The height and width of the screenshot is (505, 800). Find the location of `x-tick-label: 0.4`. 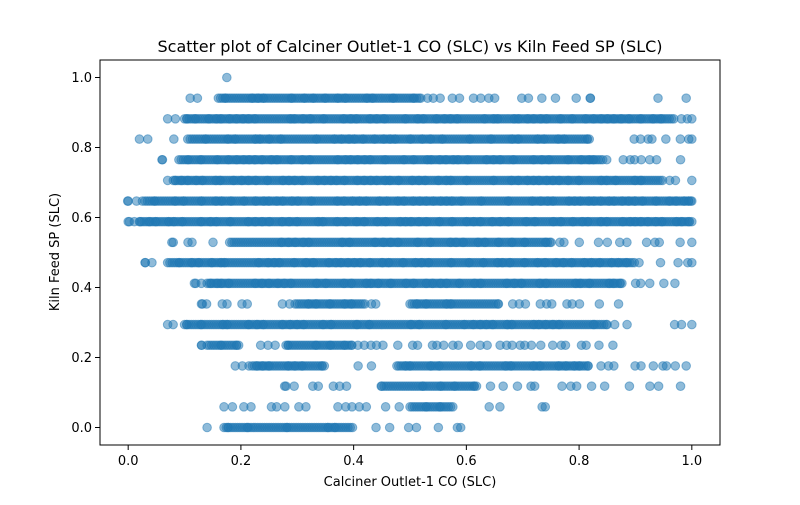

x-tick-label: 0.4 is located at coordinates (353, 461).